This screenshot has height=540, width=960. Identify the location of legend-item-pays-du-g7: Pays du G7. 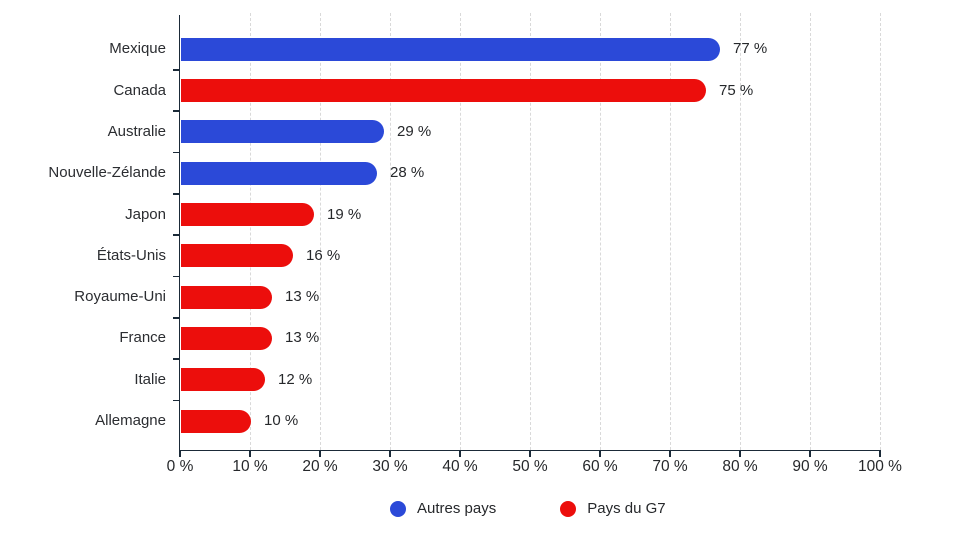
(613, 508).